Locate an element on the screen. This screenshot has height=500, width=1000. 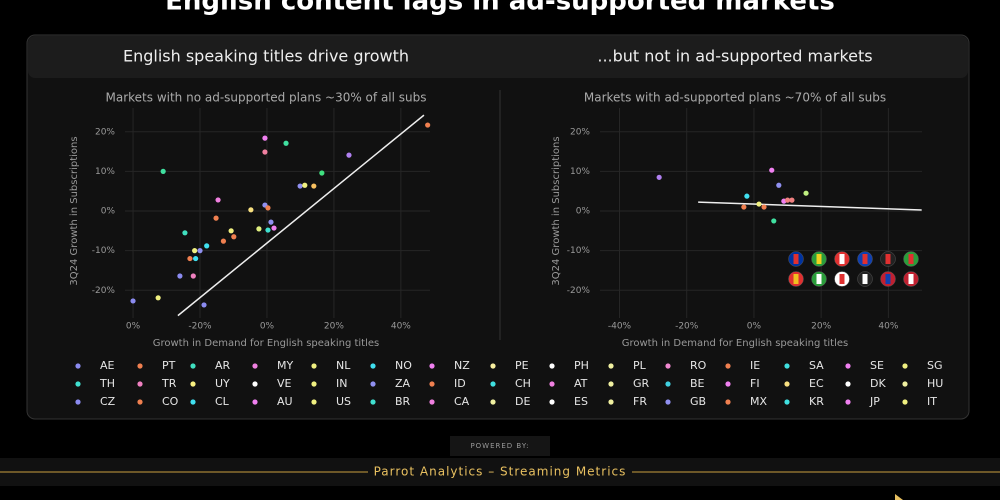
legend-label: BR is located at coordinates (403, 401).